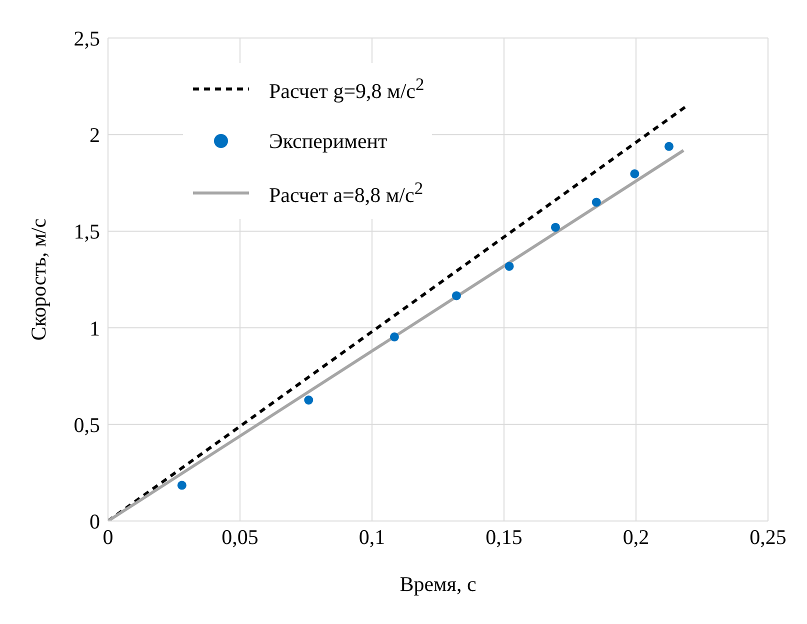 The width and height of the screenshot is (807, 624). What do you see at coordinates (95, 328) in the screenshot?
I see `y-tick-label: 1` at bounding box center [95, 328].